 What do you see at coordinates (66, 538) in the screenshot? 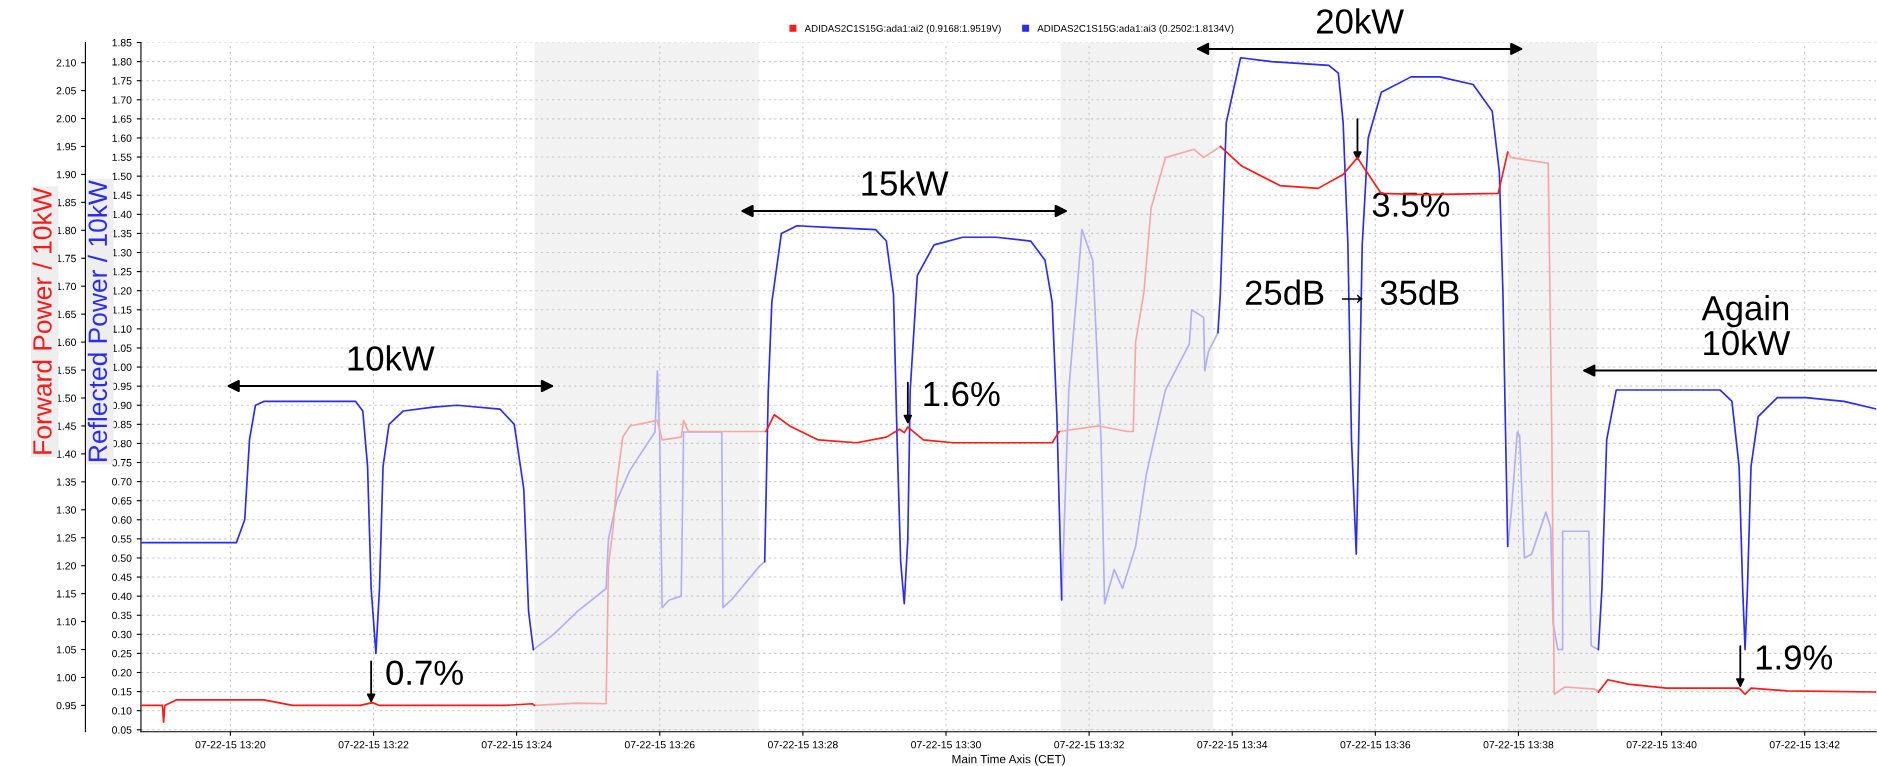
I see `y2-tick-label: 1.25` at bounding box center [66, 538].